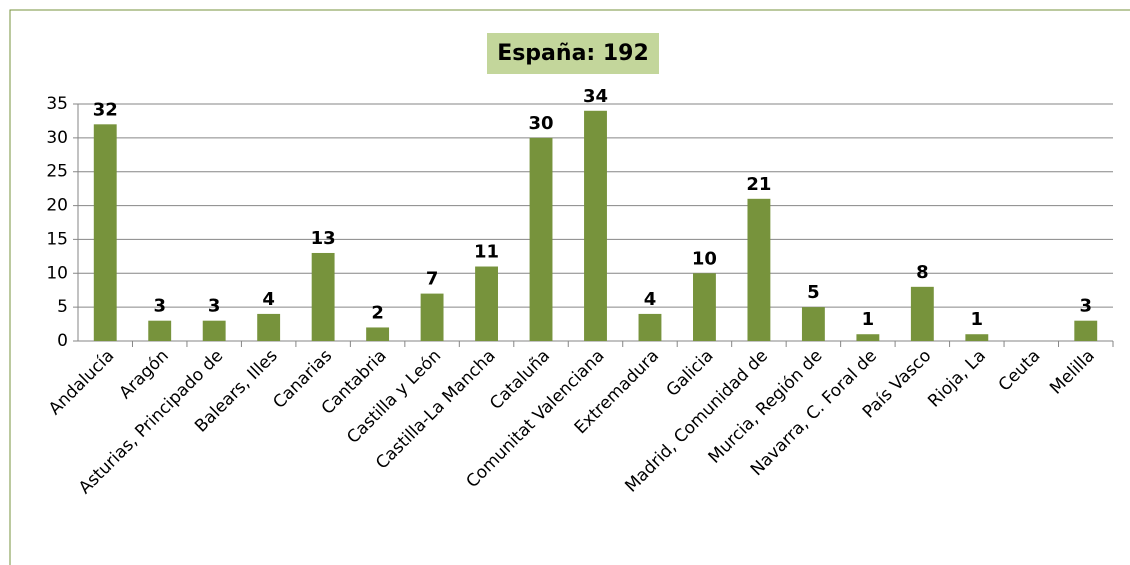 Image resolution: width=1130 pixels, height=565 pixels. Describe the element at coordinates (394, 397) in the screenshot. I see `x-tick-label: Castilla y León` at that location.